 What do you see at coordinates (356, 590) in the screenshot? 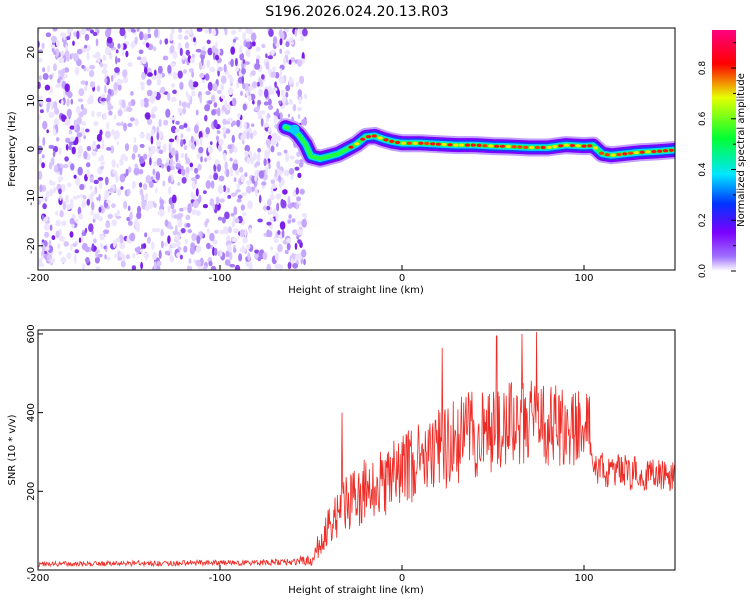
I see `snr-x-label: Height of straight line (km)` at bounding box center [356, 590].